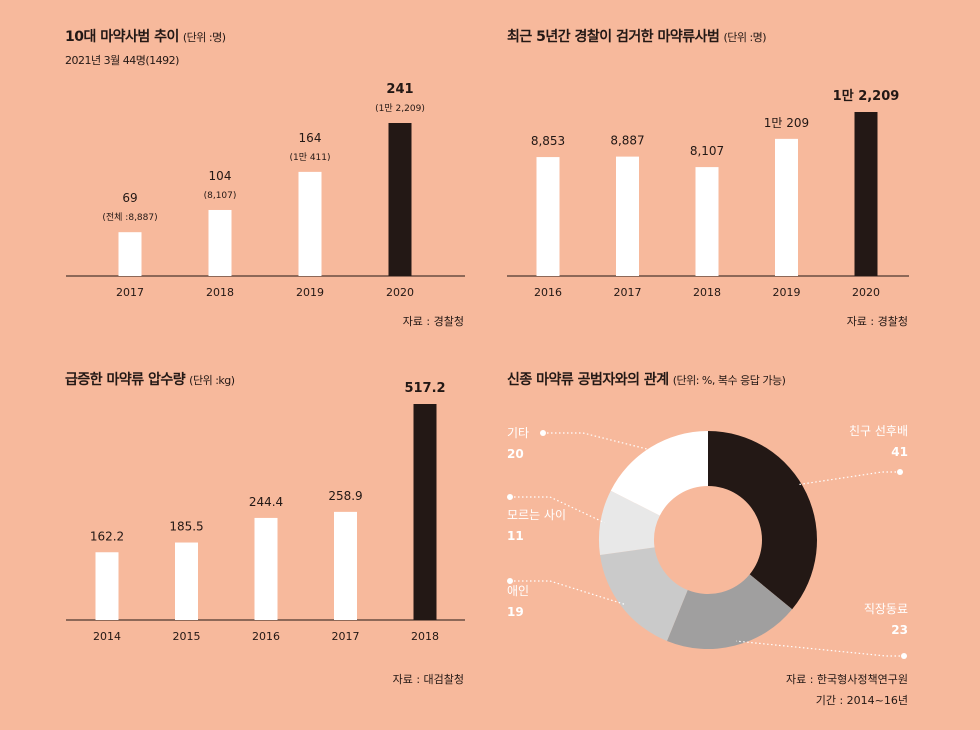 The height and width of the screenshot is (730, 980). Describe the element at coordinates (518, 591) in the screenshot. I see `slice-label-2: 애인` at that location.